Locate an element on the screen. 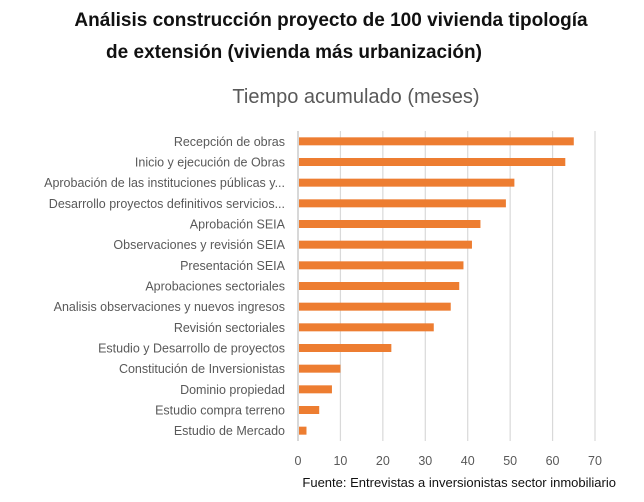 This screenshot has height=502, width=644. x-tick-label: 30 is located at coordinates (425, 461).